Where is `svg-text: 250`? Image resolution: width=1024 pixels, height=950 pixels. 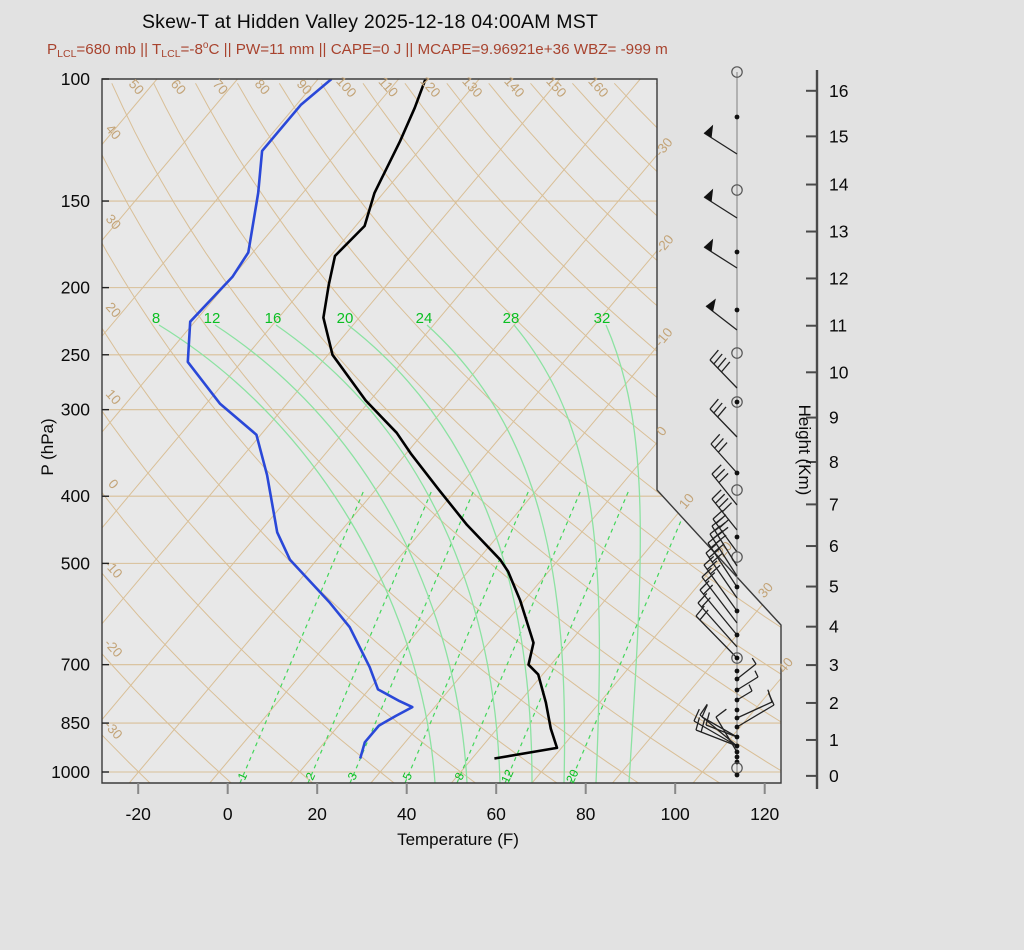
svg-text: 250 is located at coordinates (75, 355).